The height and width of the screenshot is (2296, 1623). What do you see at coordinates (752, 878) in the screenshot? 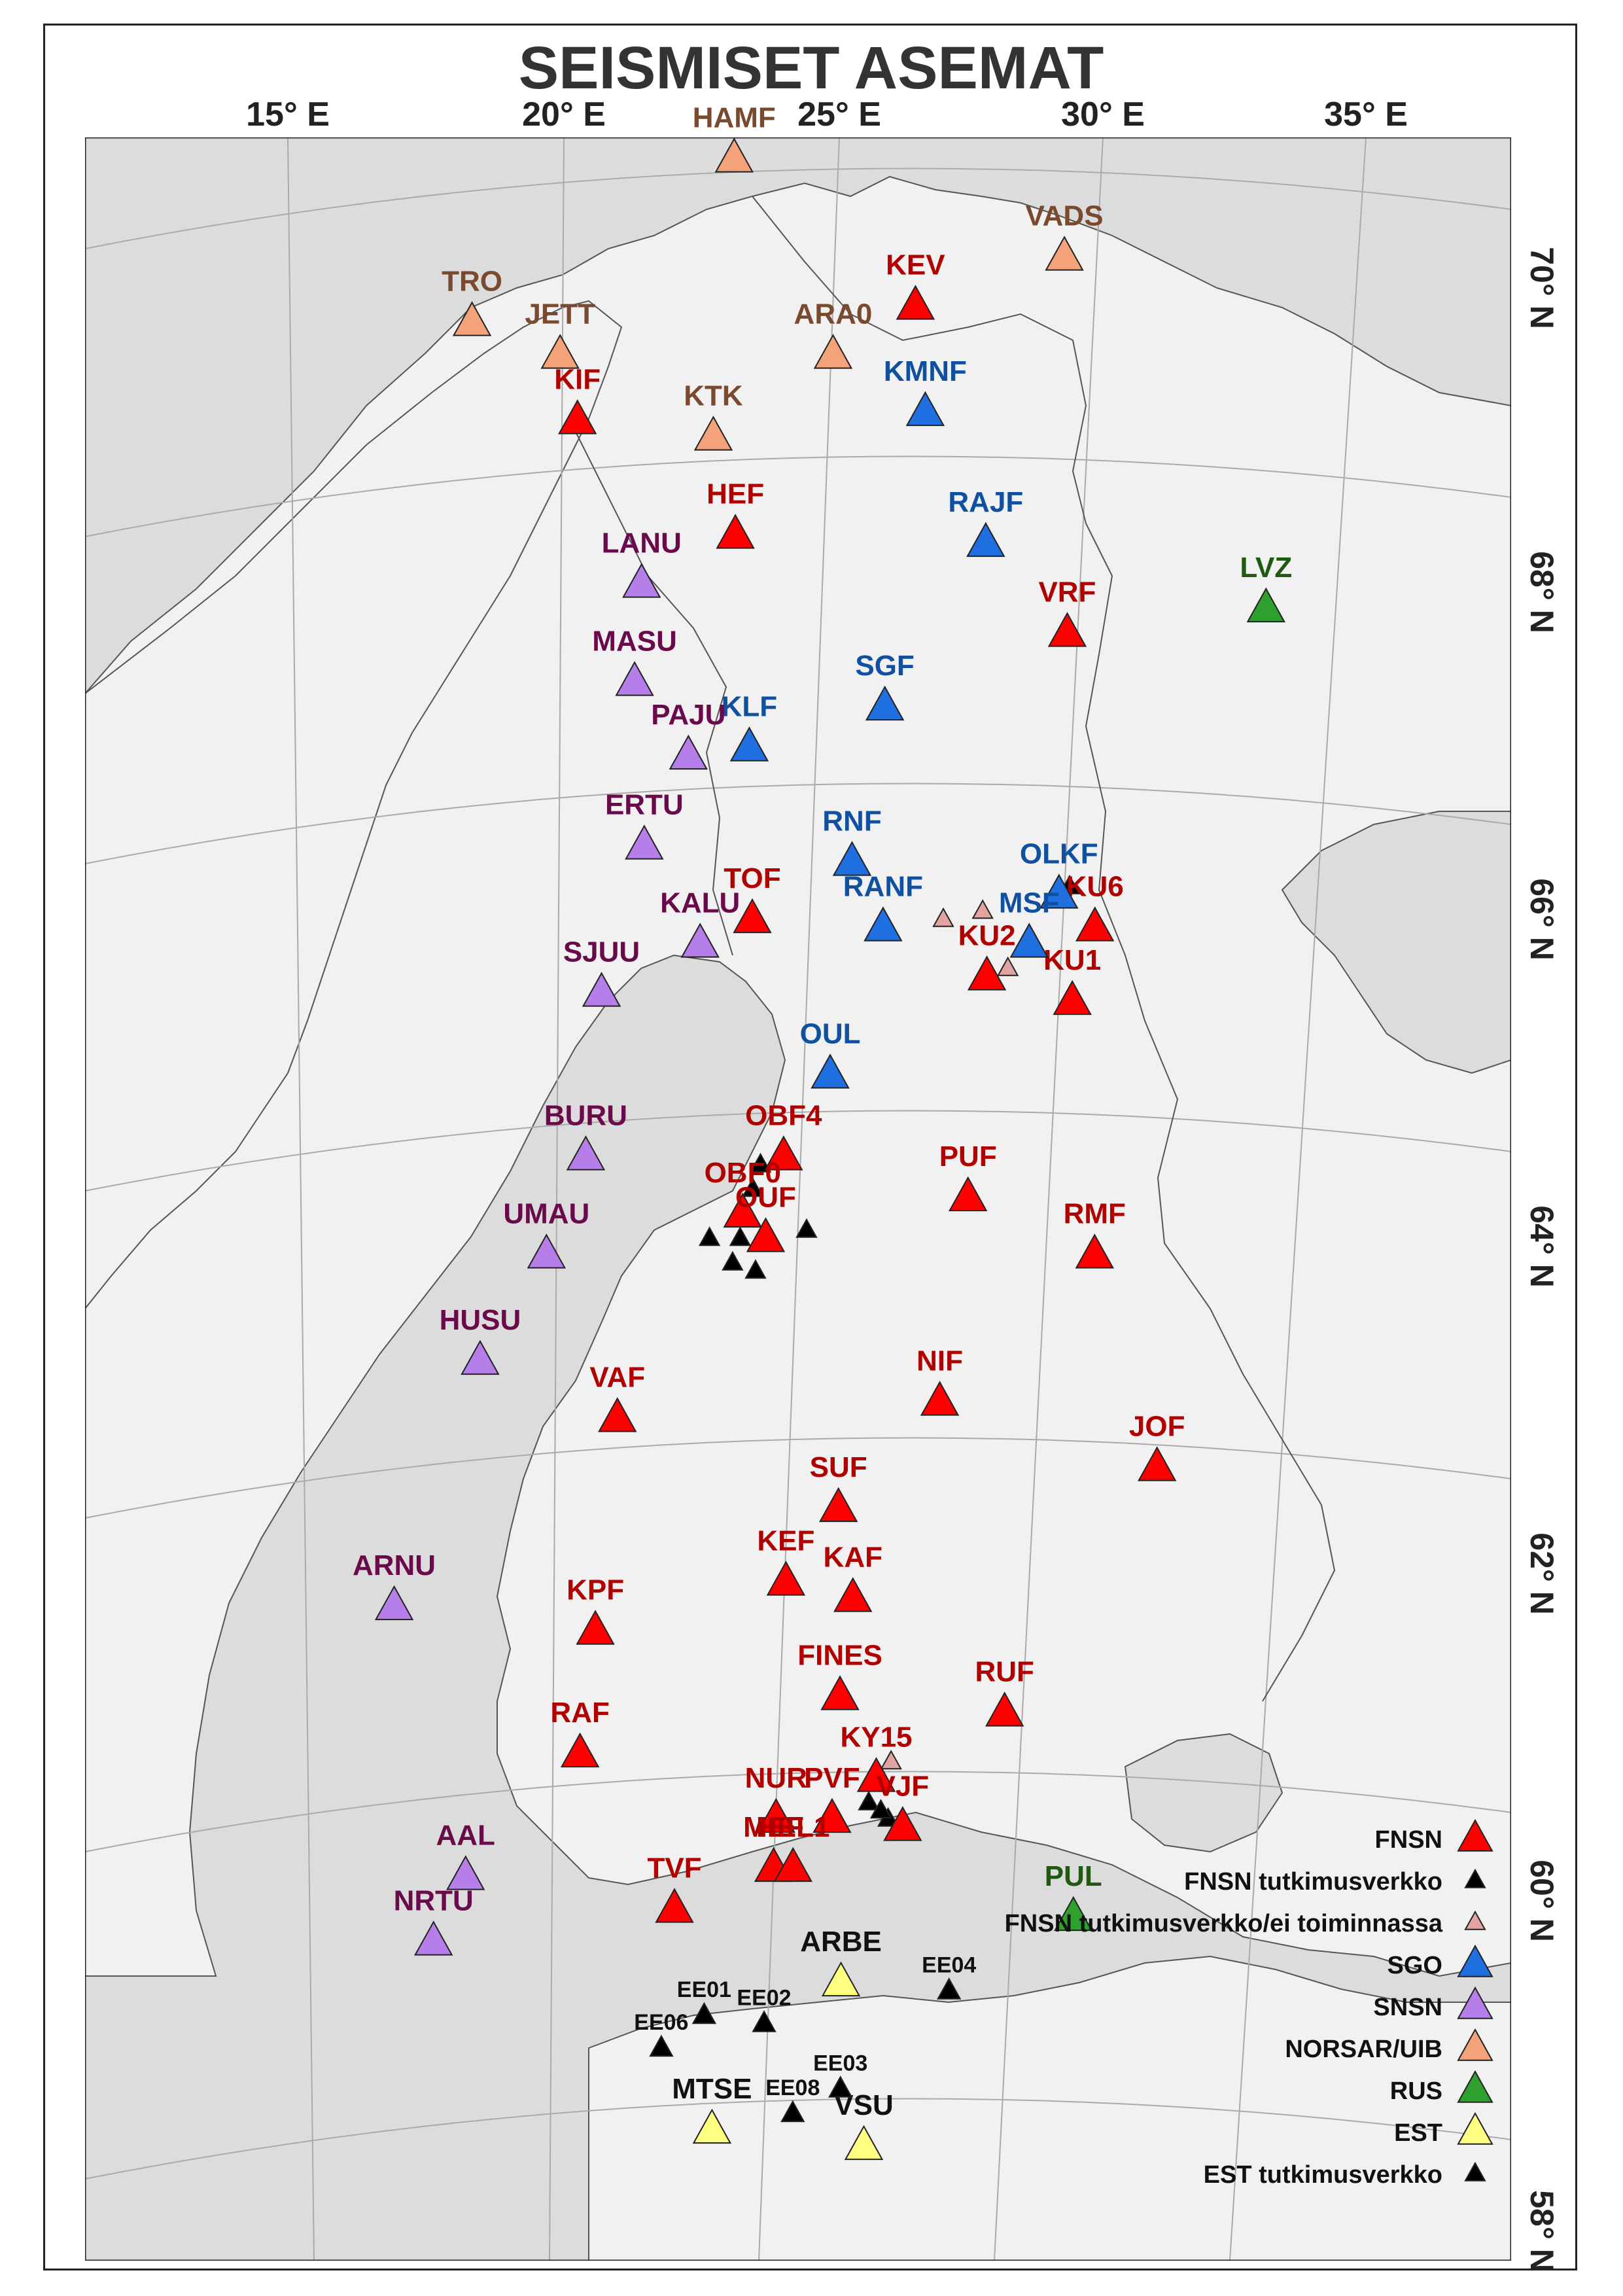
I see `station-label: TOF` at bounding box center [752, 878].